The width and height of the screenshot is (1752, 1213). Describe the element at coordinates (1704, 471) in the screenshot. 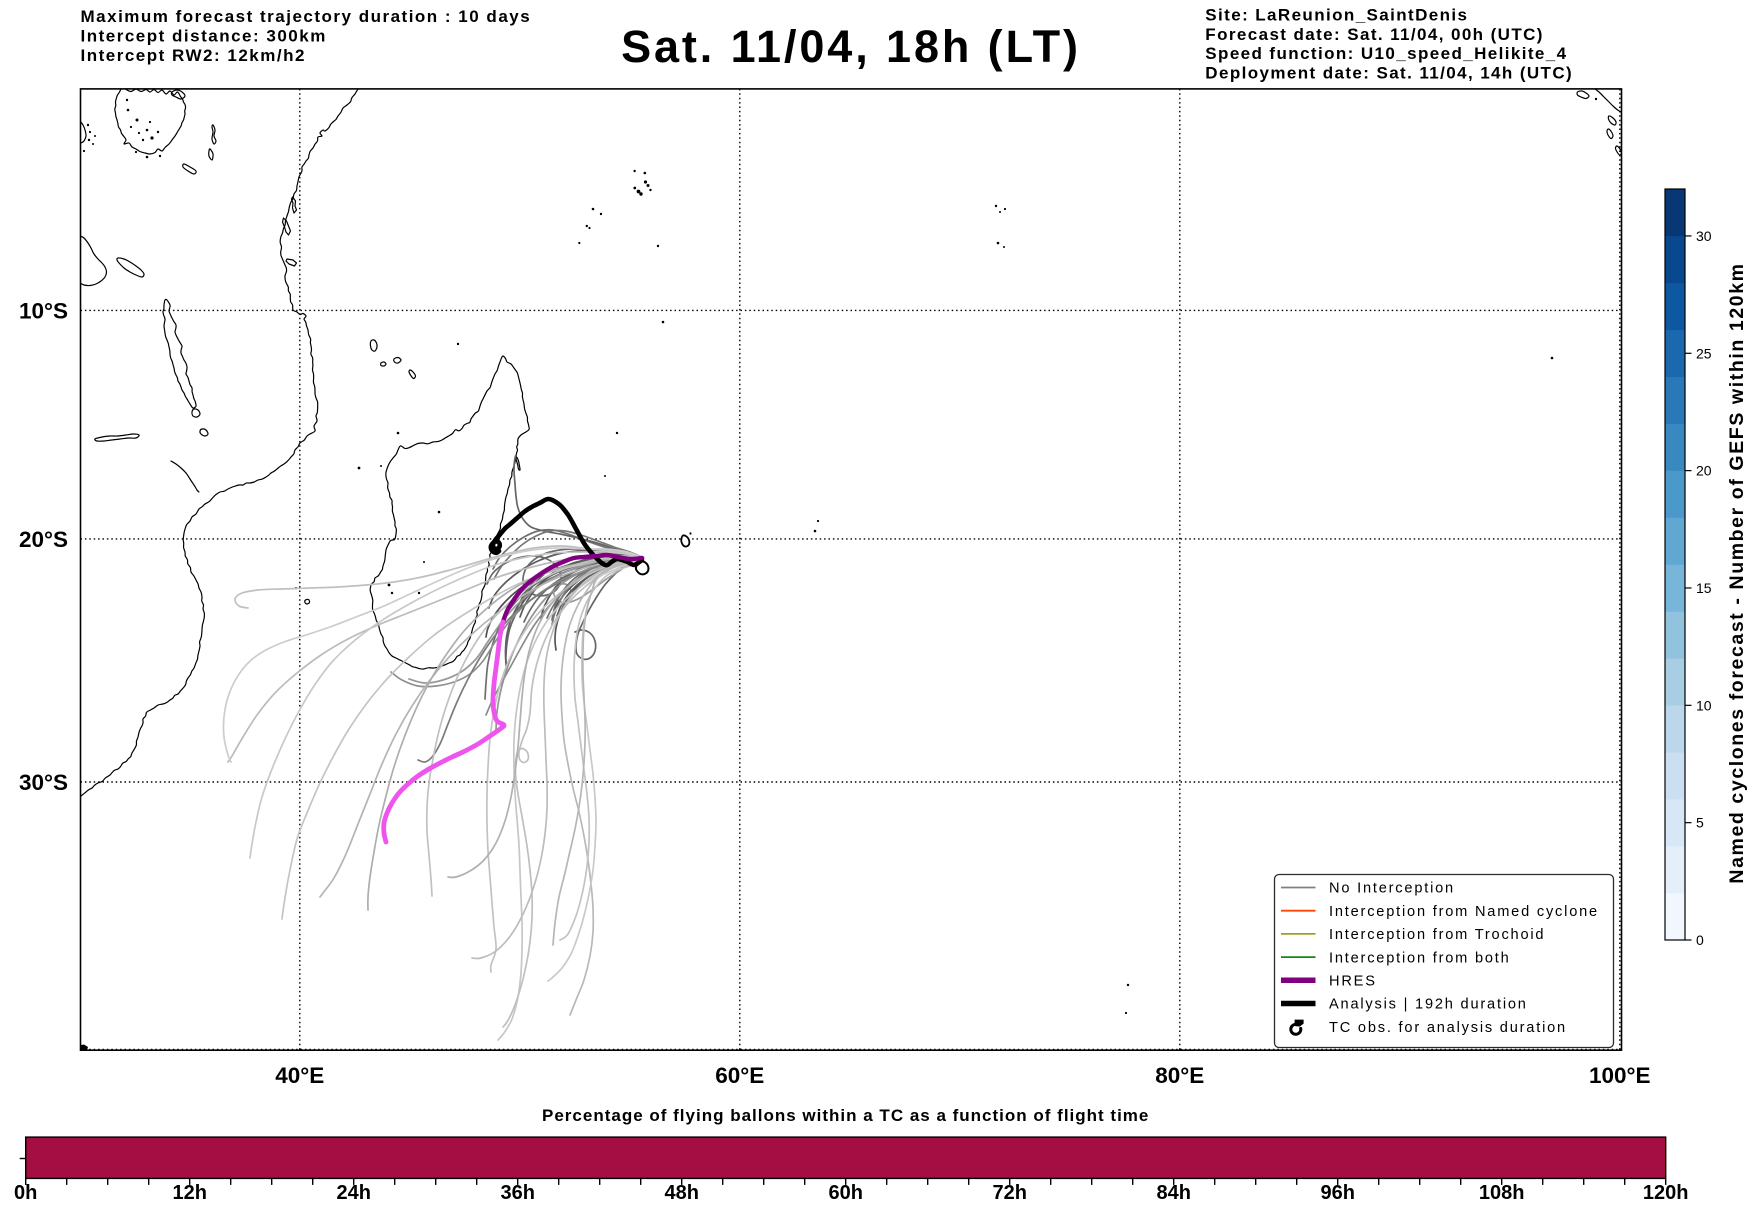

I see `svg-text: 20` at that location.